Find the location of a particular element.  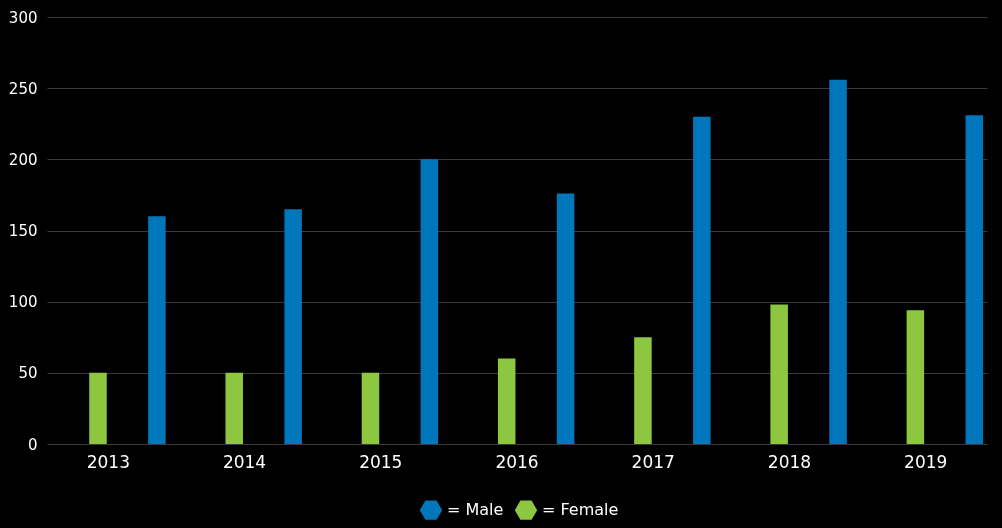

y-tick-label: 200 is located at coordinates (23, 159).